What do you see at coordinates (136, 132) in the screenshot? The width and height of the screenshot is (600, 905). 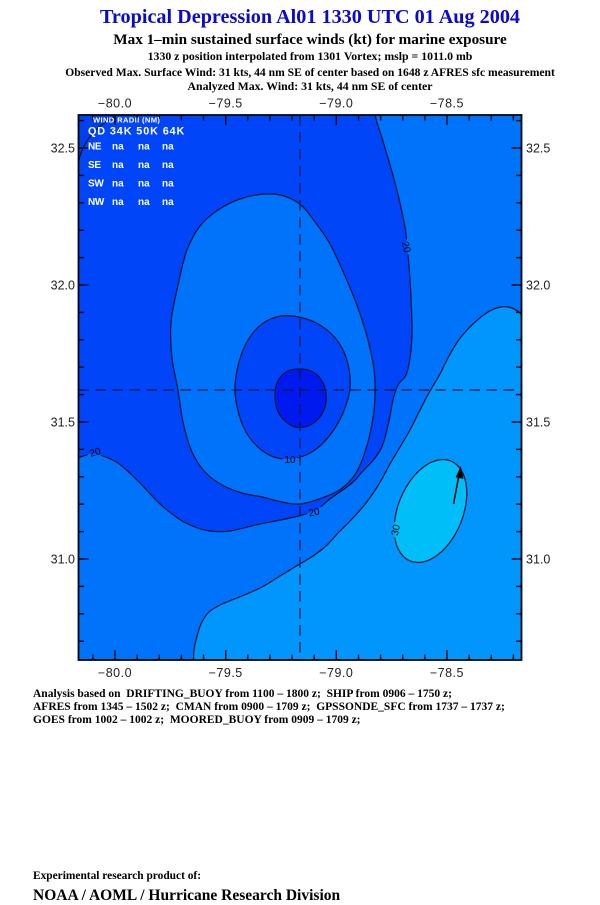 I see `svg-text: QD 34K 50K 64K` at bounding box center [136, 132].